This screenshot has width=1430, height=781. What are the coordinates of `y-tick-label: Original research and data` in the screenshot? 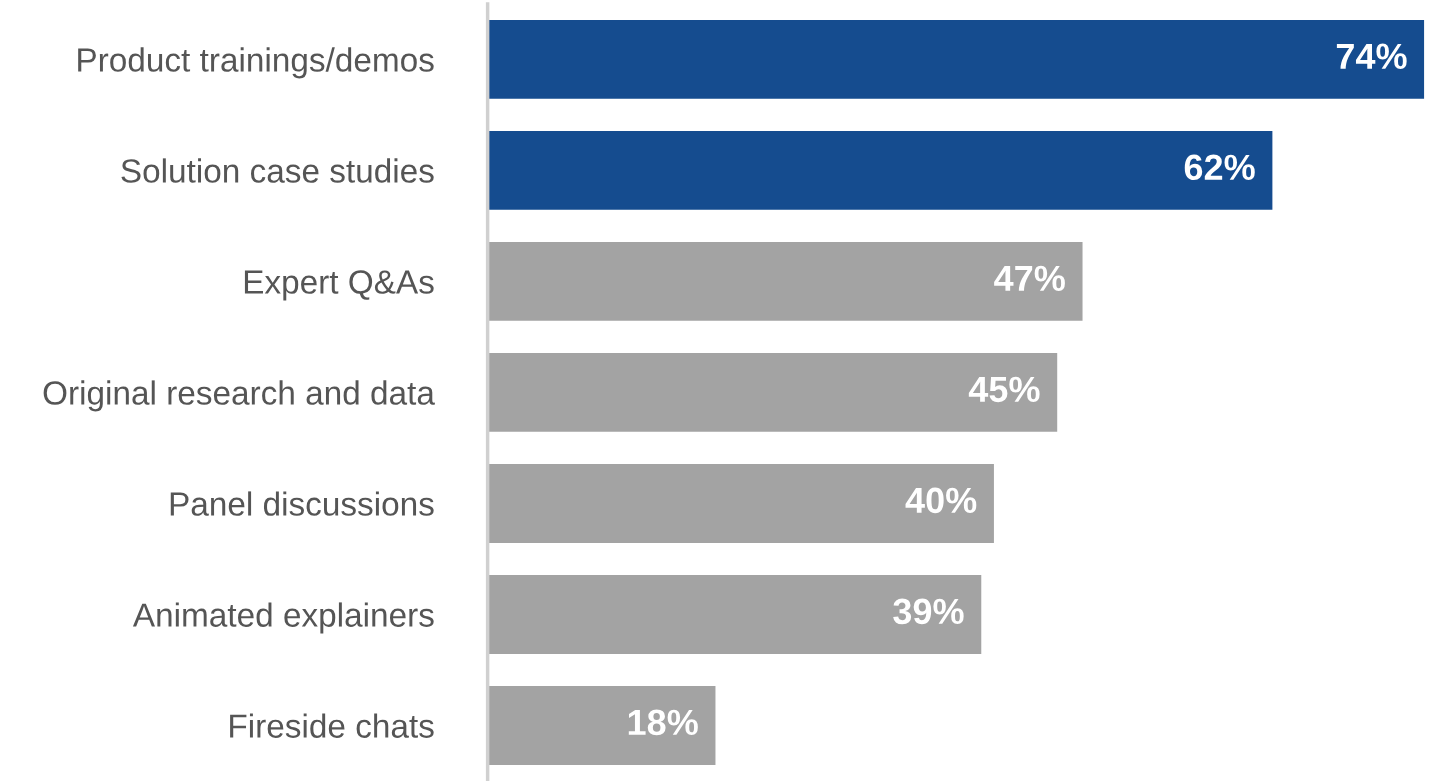 It's located at (239, 396).